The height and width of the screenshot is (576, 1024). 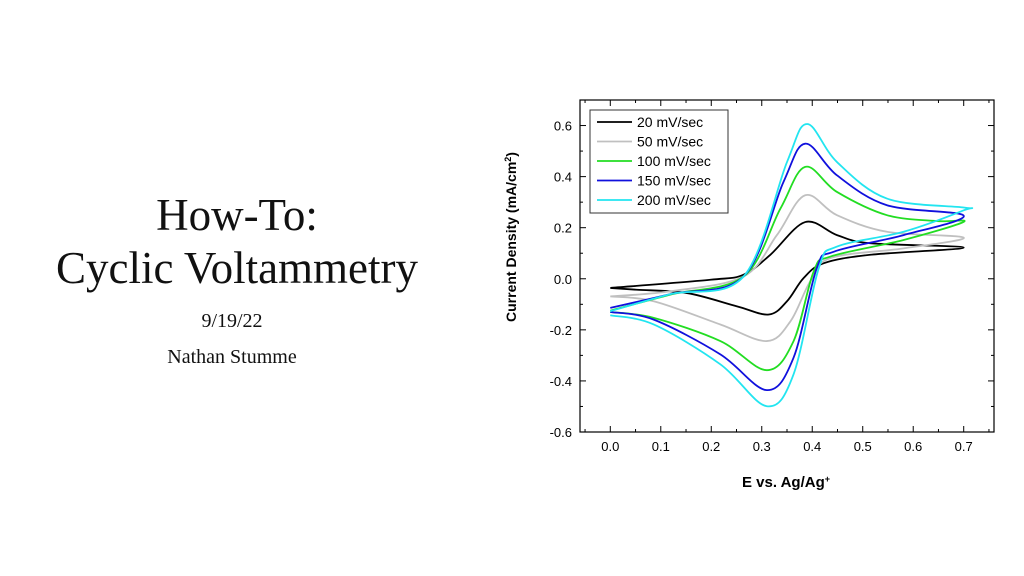 I want to click on x-tick-label: 0.6, so click(x=913, y=446).